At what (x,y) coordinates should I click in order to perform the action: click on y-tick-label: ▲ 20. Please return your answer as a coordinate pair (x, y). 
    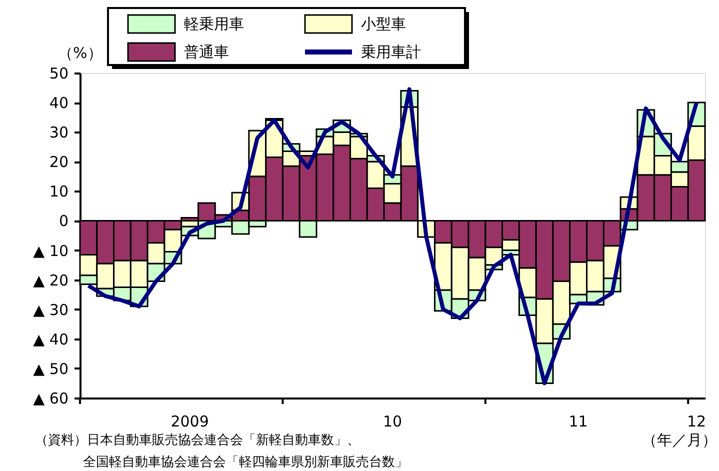
    Looking at the image, I should click on (50, 280).